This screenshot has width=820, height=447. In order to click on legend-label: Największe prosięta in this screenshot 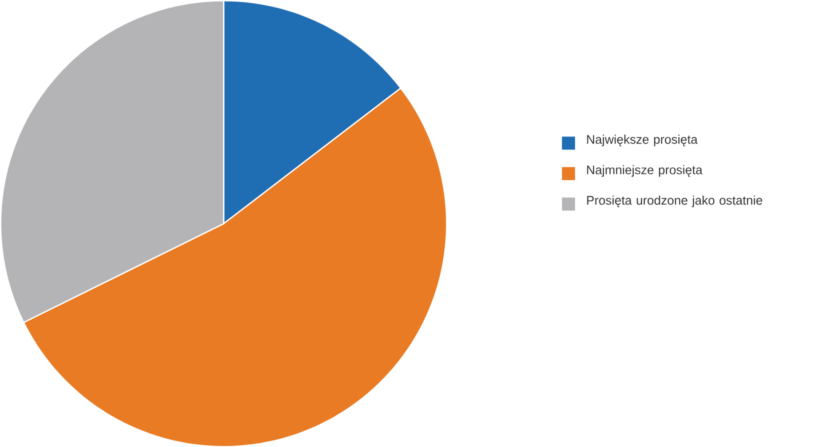, I will do `click(642, 140)`.